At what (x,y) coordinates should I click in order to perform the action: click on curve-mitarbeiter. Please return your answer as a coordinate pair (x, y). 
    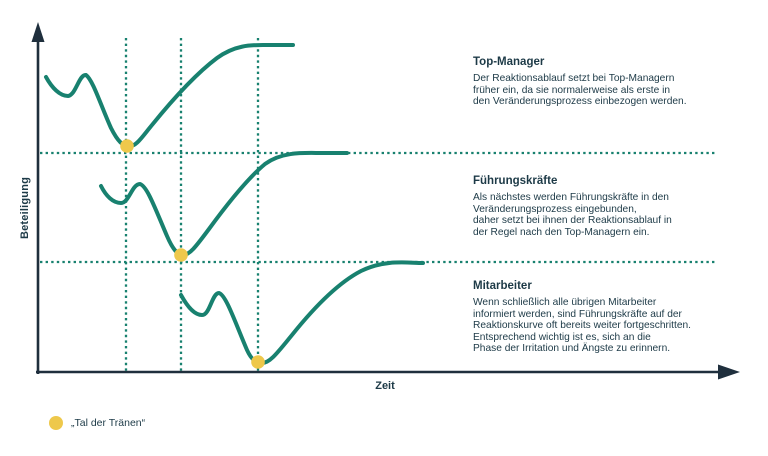
    Looking at the image, I should click on (302, 313).